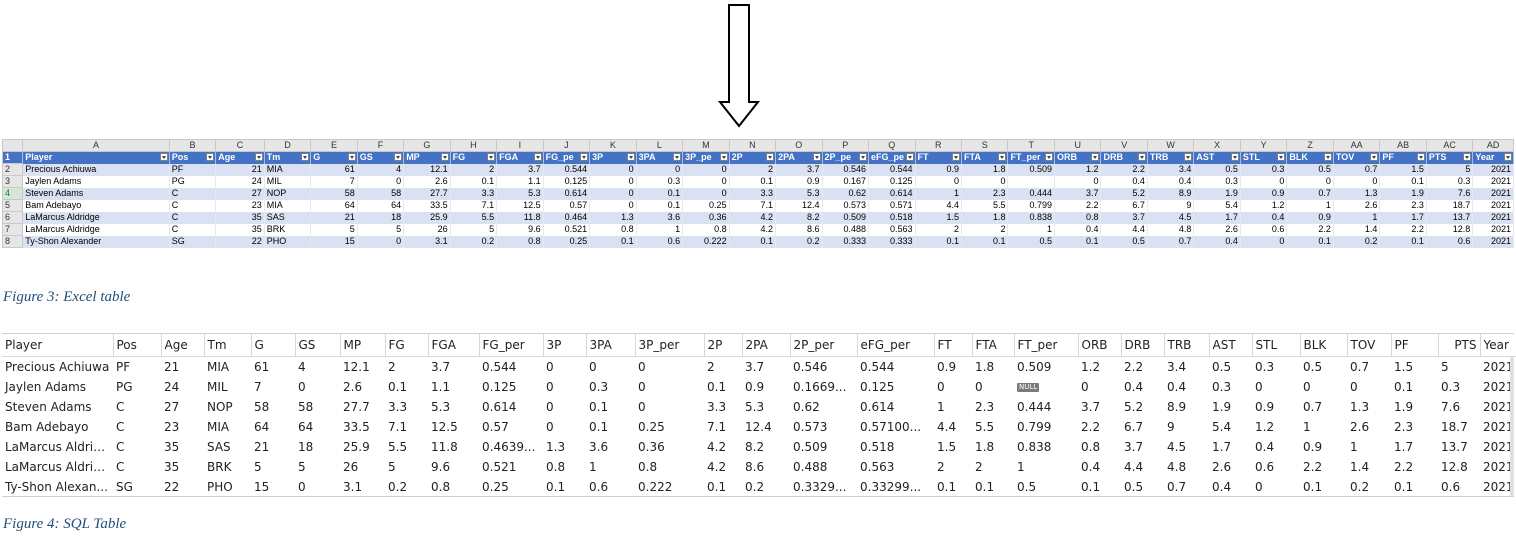 The width and height of the screenshot is (1516, 536). Describe the element at coordinates (356, 447) in the screenshot. I see `sql-cell: 25.9` at that location.